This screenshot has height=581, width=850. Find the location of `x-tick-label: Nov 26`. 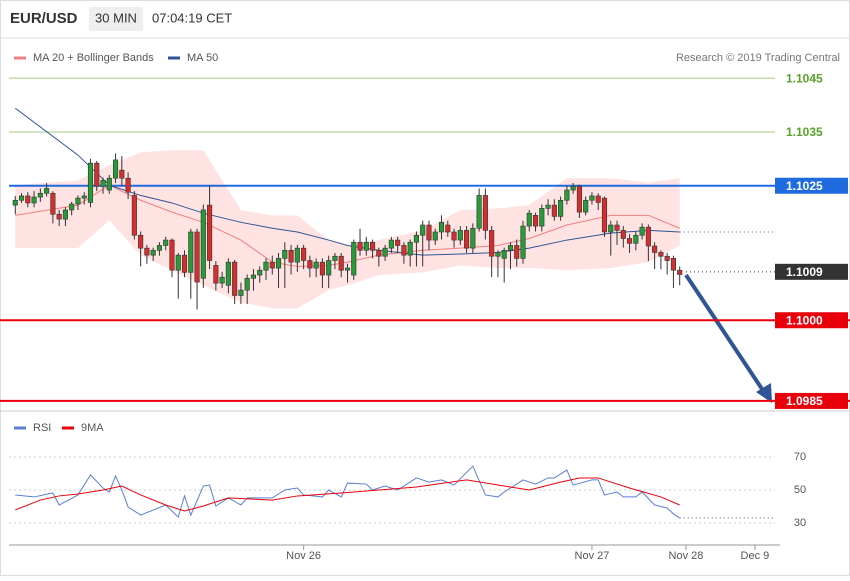

x-tick-label: Nov 26 is located at coordinates (303, 556).